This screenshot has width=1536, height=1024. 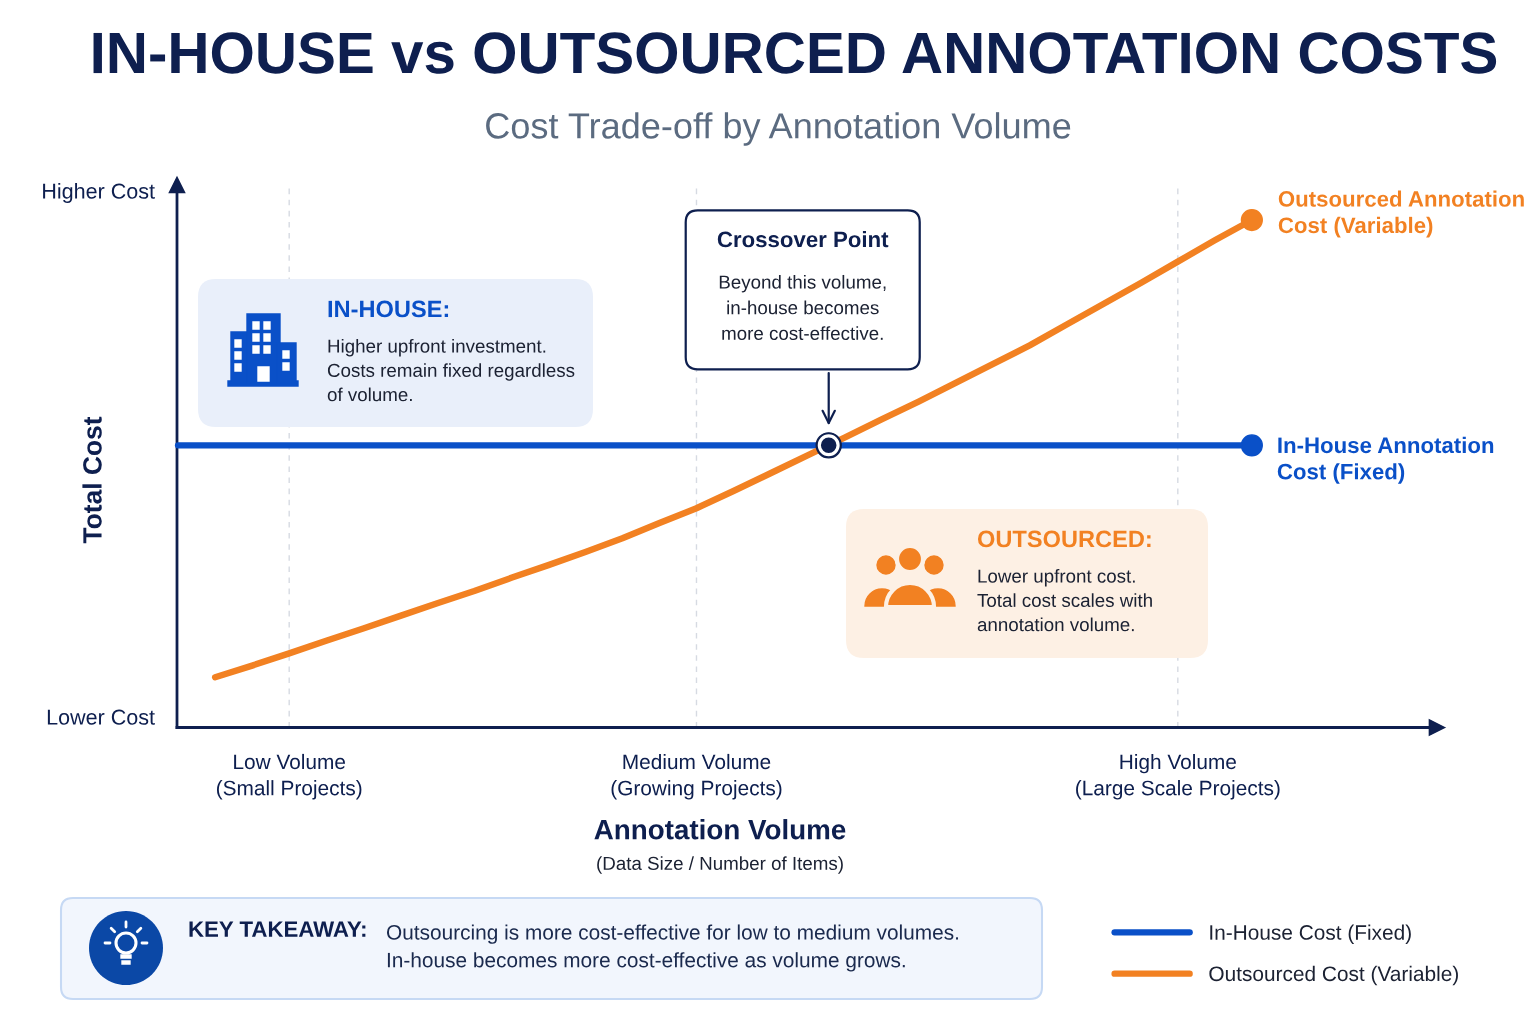 I want to click on annotation: IN-HOUSE:, so click(x=388, y=309).